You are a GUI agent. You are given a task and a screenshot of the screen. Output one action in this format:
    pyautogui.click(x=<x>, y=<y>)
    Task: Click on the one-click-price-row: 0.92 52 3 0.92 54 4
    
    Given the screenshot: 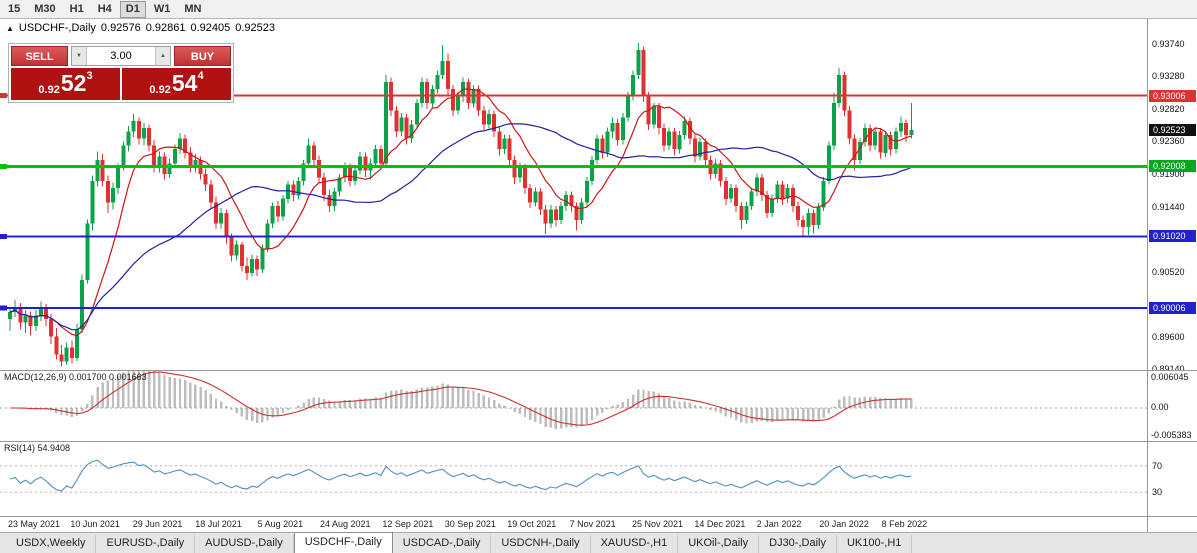 What is the action you would take?
    pyautogui.click(x=121, y=84)
    